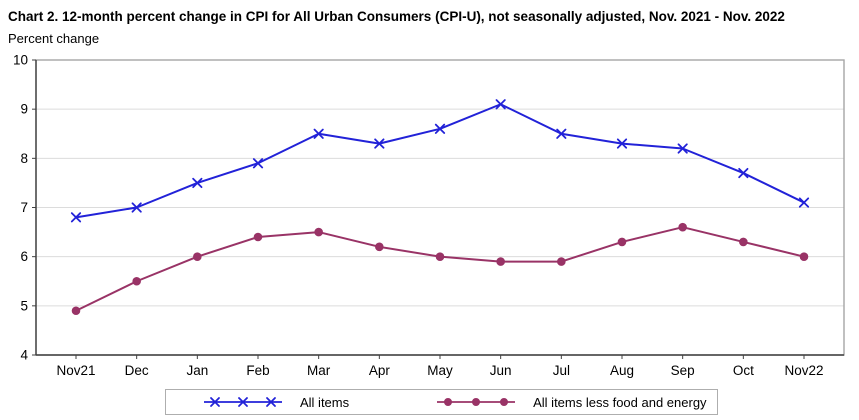 The width and height of the screenshot is (859, 420). What do you see at coordinates (20, 60) in the screenshot?
I see `svg-text: 10` at bounding box center [20, 60].